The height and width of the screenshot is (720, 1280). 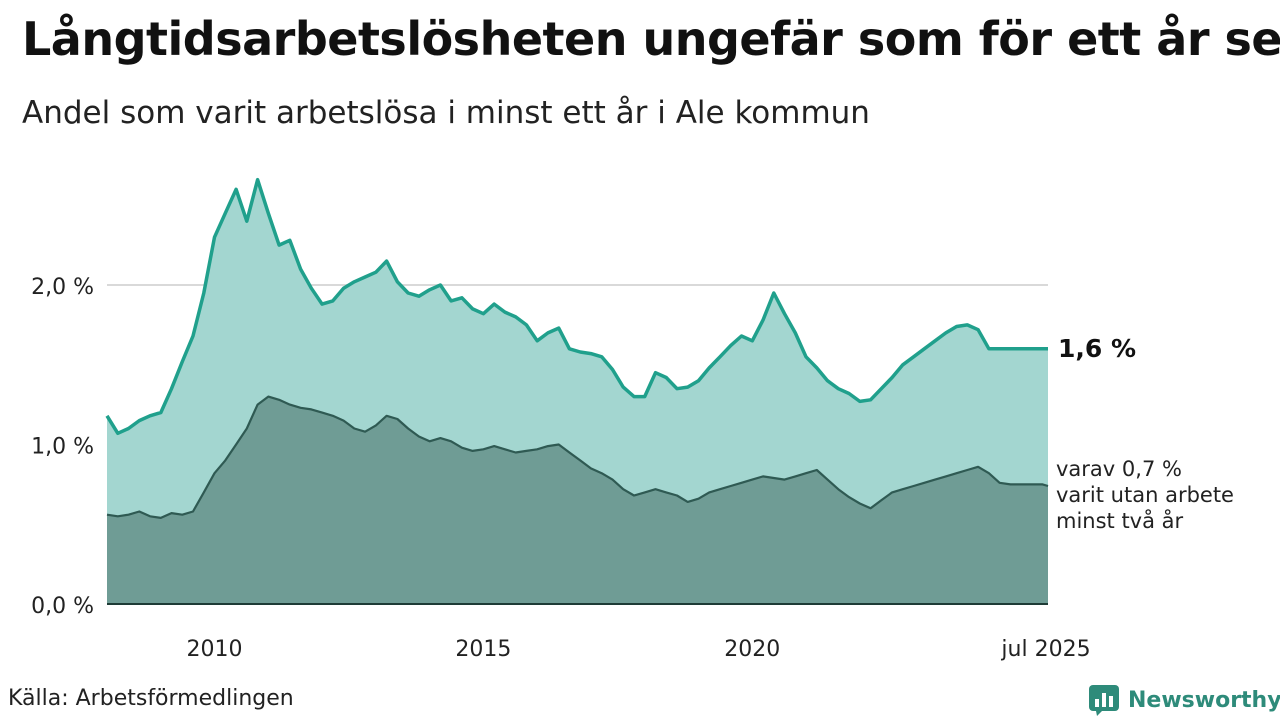 I want to click on end-label-main: 1,6 %, so click(x=1097, y=348).